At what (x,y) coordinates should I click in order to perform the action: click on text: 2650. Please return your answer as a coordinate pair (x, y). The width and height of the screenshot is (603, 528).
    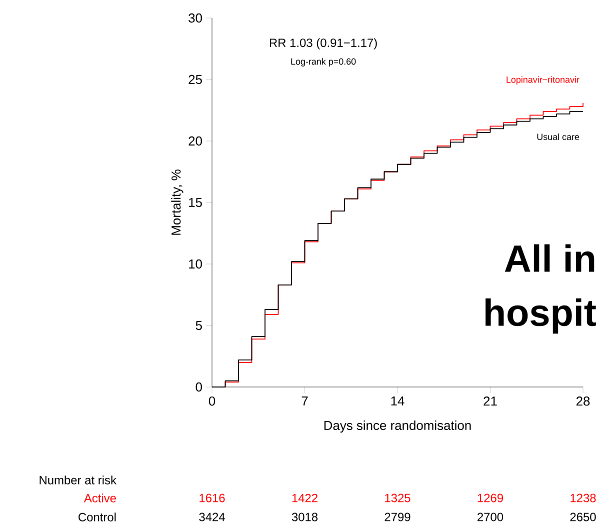
    Looking at the image, I should click on (583, 517).